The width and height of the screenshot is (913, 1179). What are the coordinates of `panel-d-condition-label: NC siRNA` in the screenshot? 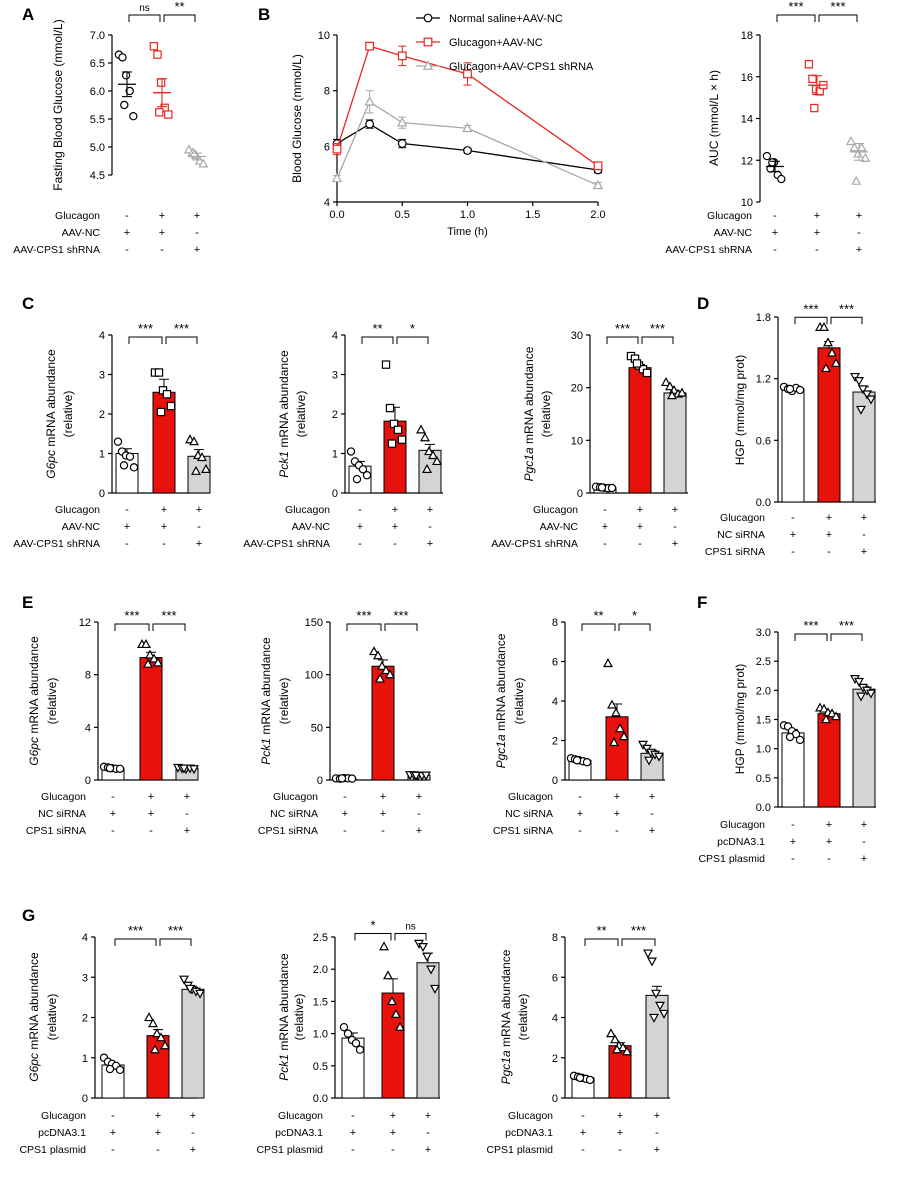 It's located at (741, 535).